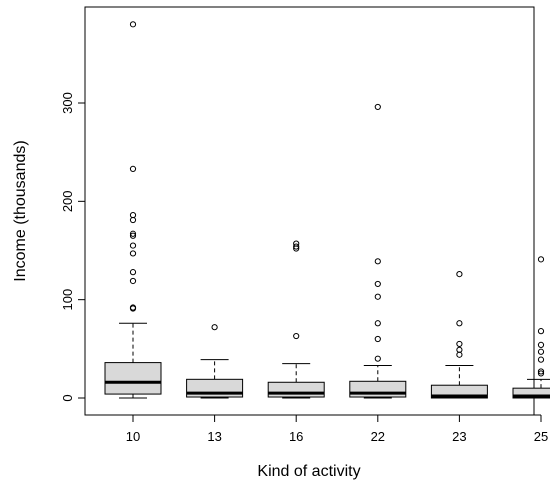 The image size is (550, 492). I want to click on x-tick-label: 10, so click(133, 436).